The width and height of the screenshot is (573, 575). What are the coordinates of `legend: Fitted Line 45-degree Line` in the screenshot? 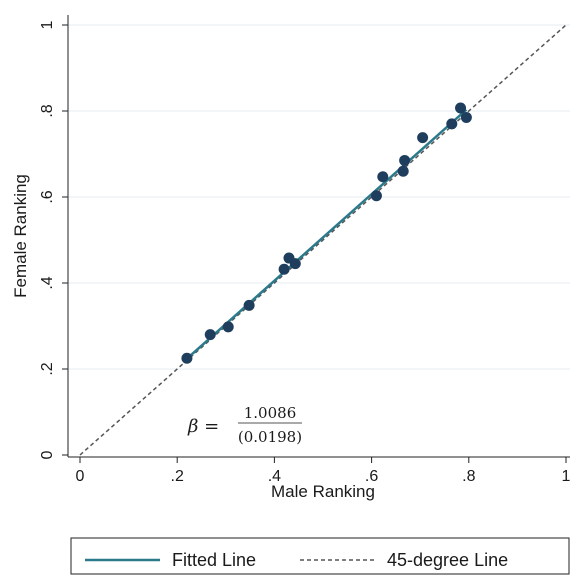 It's located at (320, 556).